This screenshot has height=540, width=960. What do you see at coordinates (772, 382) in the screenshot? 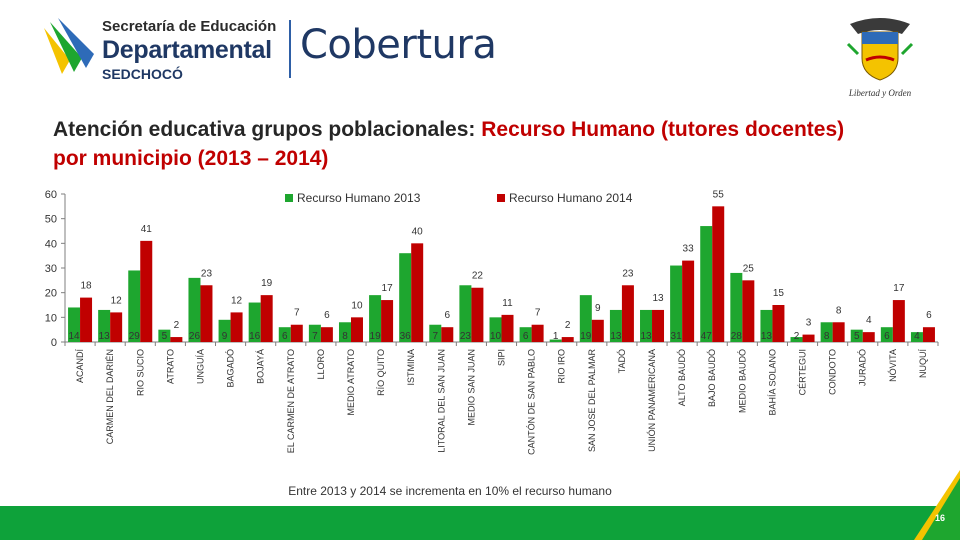
I see `x-category-label: BAHÍA SOLANO` at bounding box center [772, 382].